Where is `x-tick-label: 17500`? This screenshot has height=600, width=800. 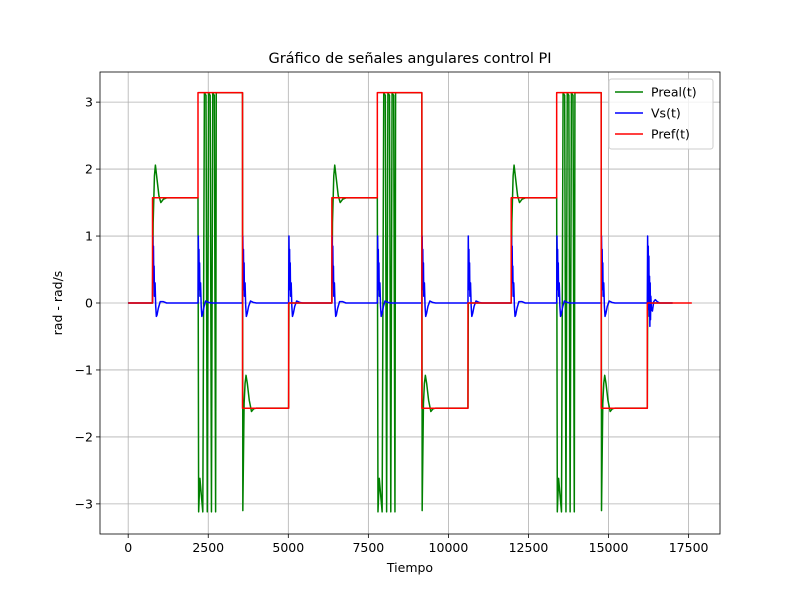 x-tick-label: 17500 is located at coordinates (689, 547).